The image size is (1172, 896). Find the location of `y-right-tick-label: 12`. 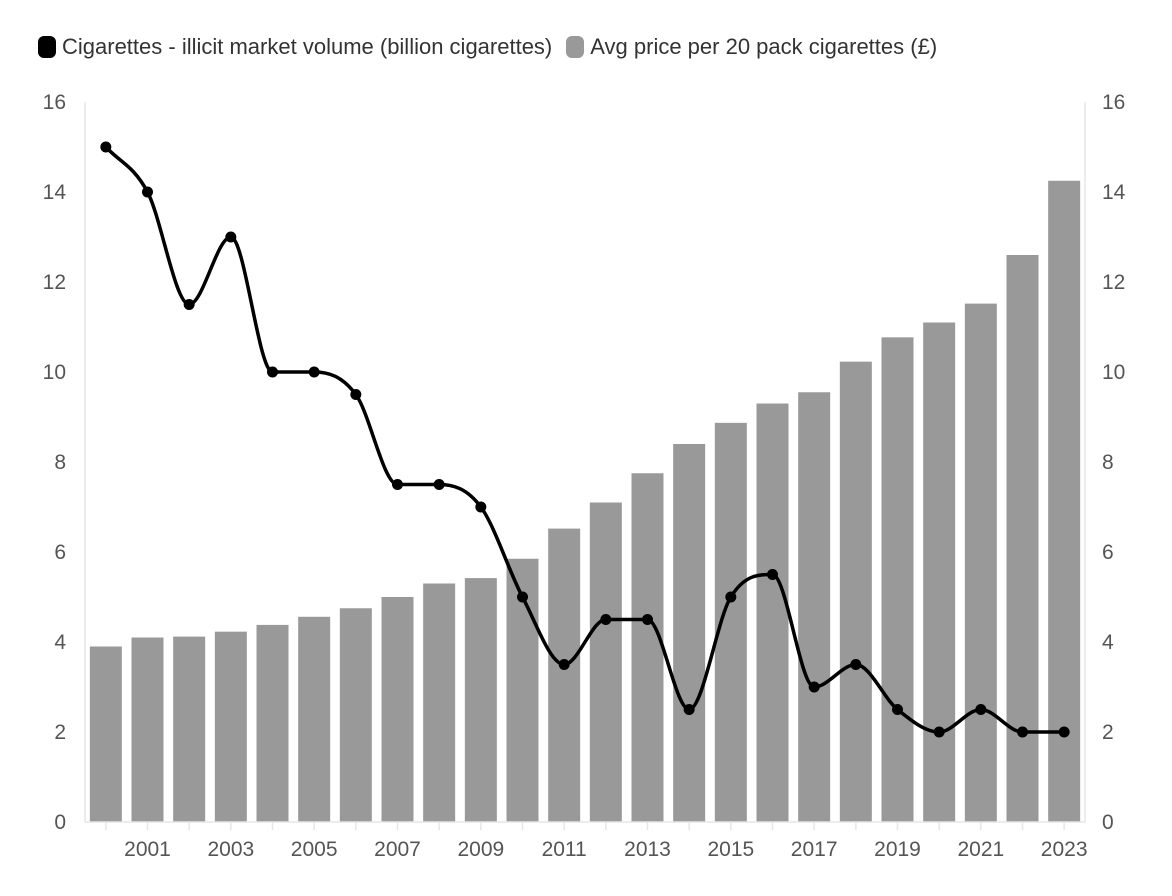

y-right-tick-label: 12 is located at coordinates (1113, 282).